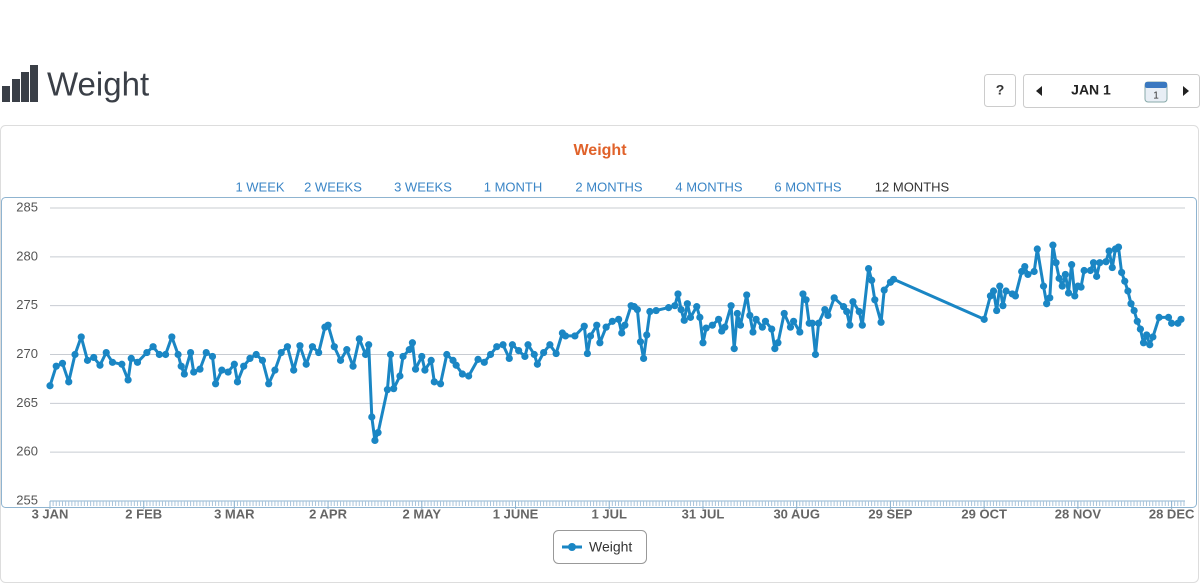 Image resolution: width=1200 pixels, height=585 pixels. Describe the element at coordinates (333, 186) in the screenshot. I see `range-button: 2 WEEKS` at that location.